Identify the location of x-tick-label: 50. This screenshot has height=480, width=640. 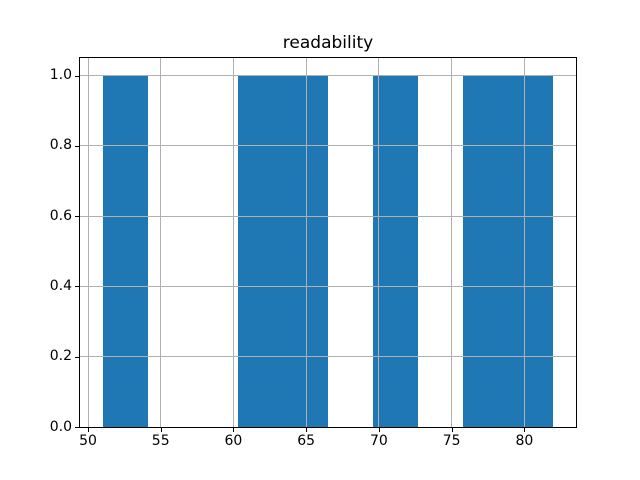
(88, 441).